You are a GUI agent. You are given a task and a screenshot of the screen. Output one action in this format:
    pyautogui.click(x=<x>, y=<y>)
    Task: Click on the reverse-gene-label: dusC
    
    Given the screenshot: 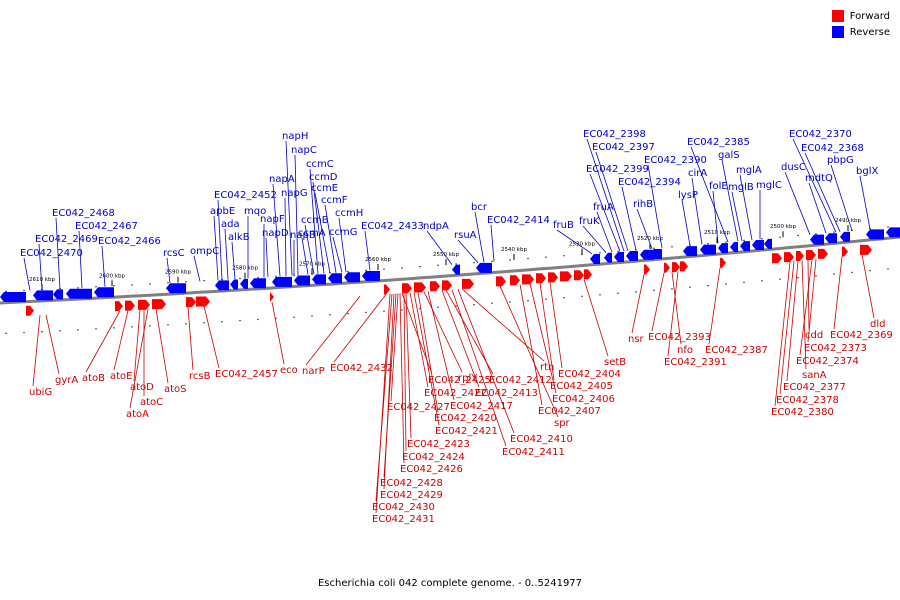 What is the action you would take?
    pyautogui.click(x=793, y=167)
    